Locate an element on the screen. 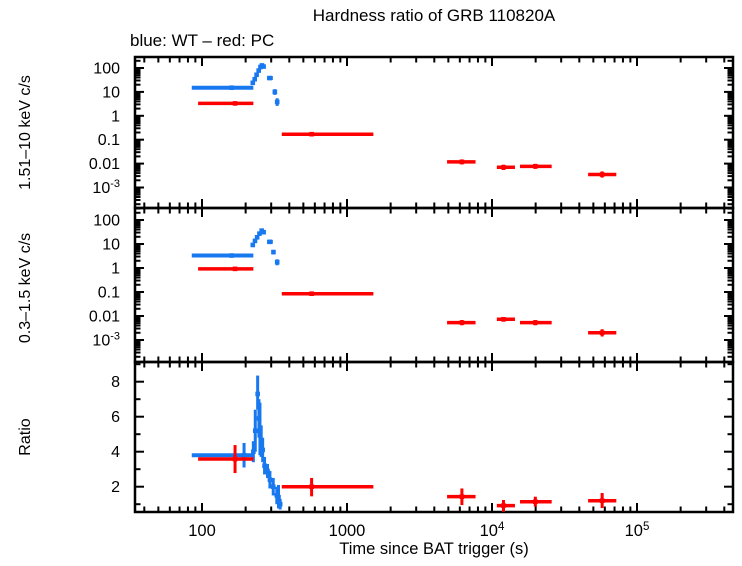 Image resolution: width=742 pixels, height=566 pixels. series-wt-soft is located at coordinates (235, 247).